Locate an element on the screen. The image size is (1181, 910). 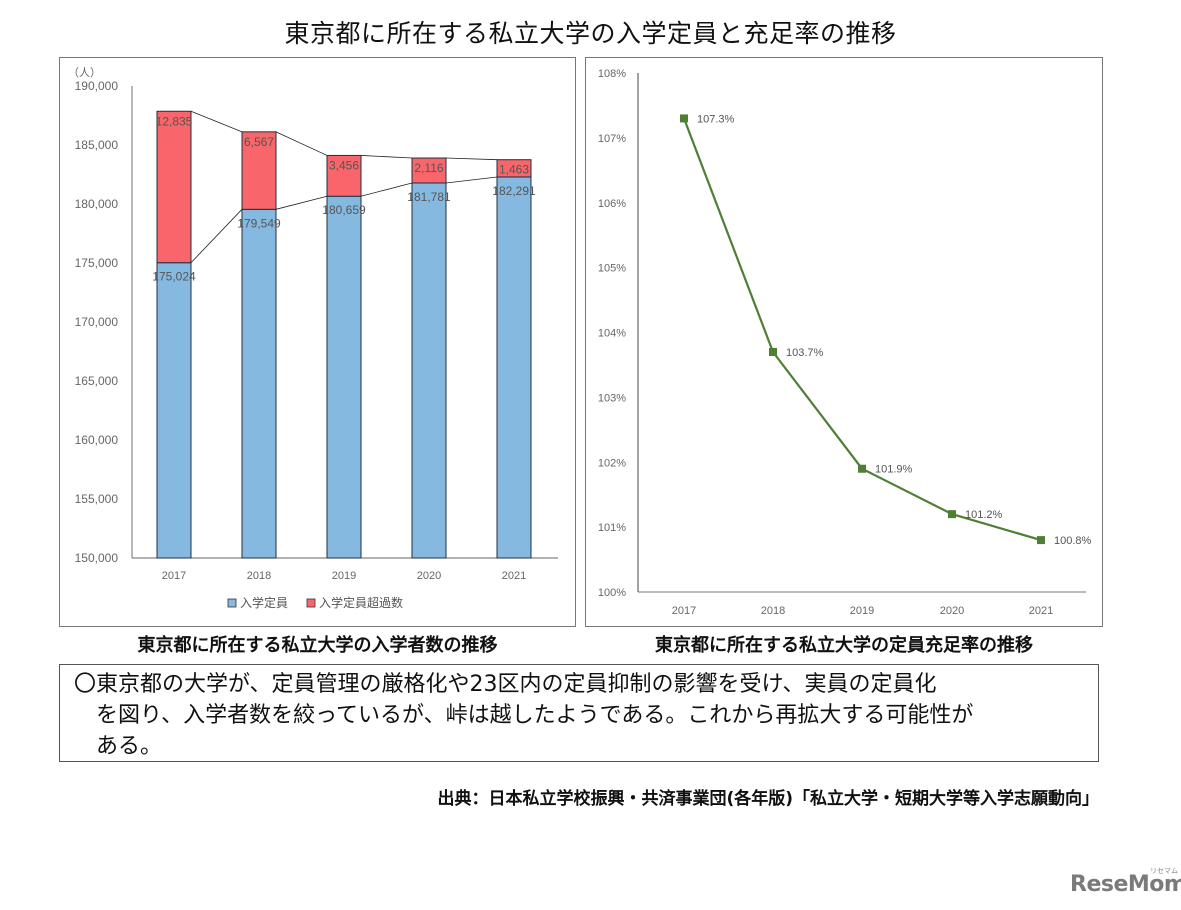
bar-capacity-label: 180,659 is located at coordinates (344, 210).